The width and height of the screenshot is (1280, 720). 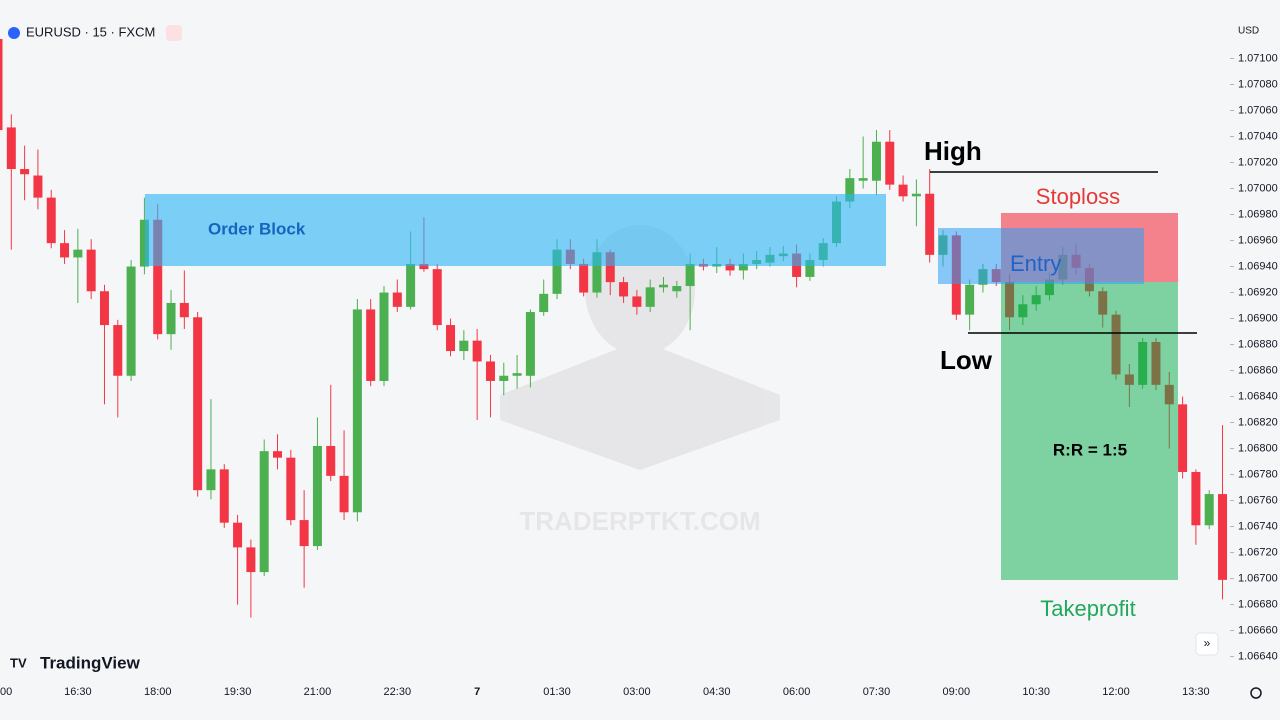 What do you see at coordinates (1258, 500) in the screenshot?
I see `y-tick-label: 1.06760` at bounding box center [1258, 500].